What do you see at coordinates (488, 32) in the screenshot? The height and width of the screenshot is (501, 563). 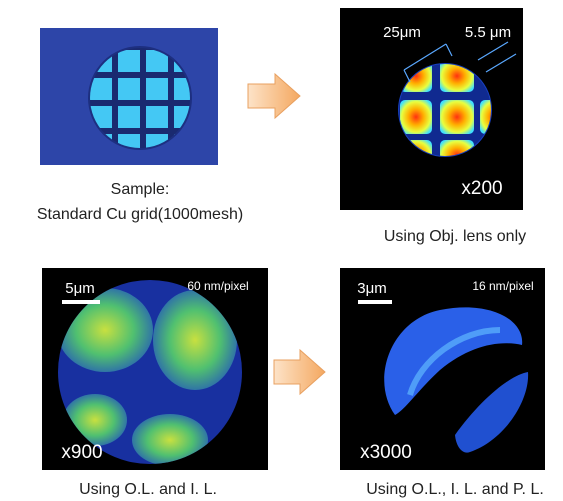 I see `scale-label: 5.5 μm` at bounding box center [488, 32].